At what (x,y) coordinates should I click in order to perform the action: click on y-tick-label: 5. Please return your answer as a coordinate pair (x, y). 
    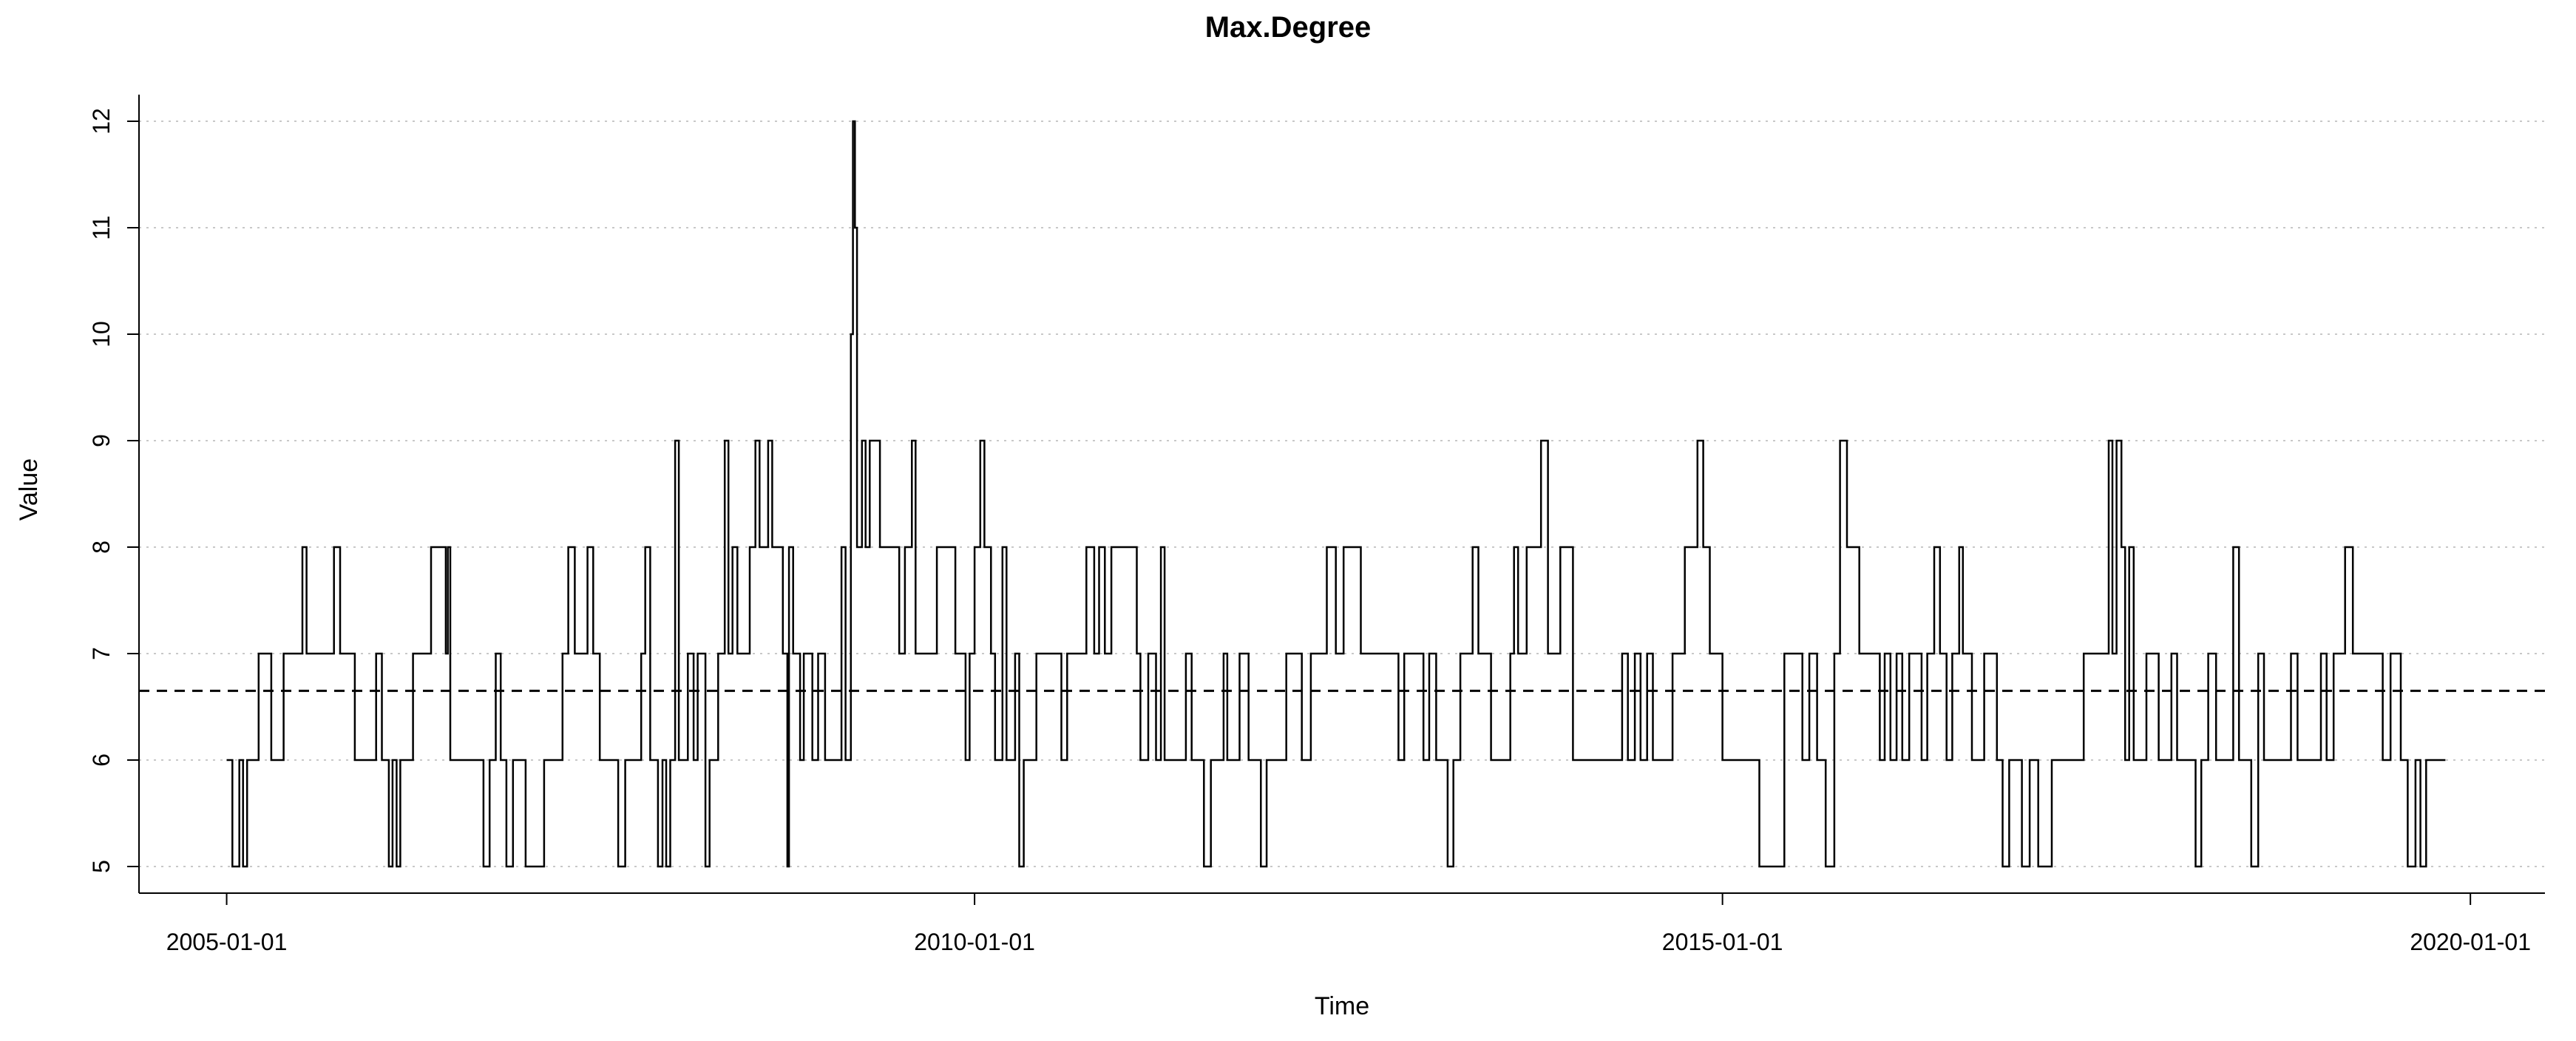
    Looking at the image, I should click on (101, 866).